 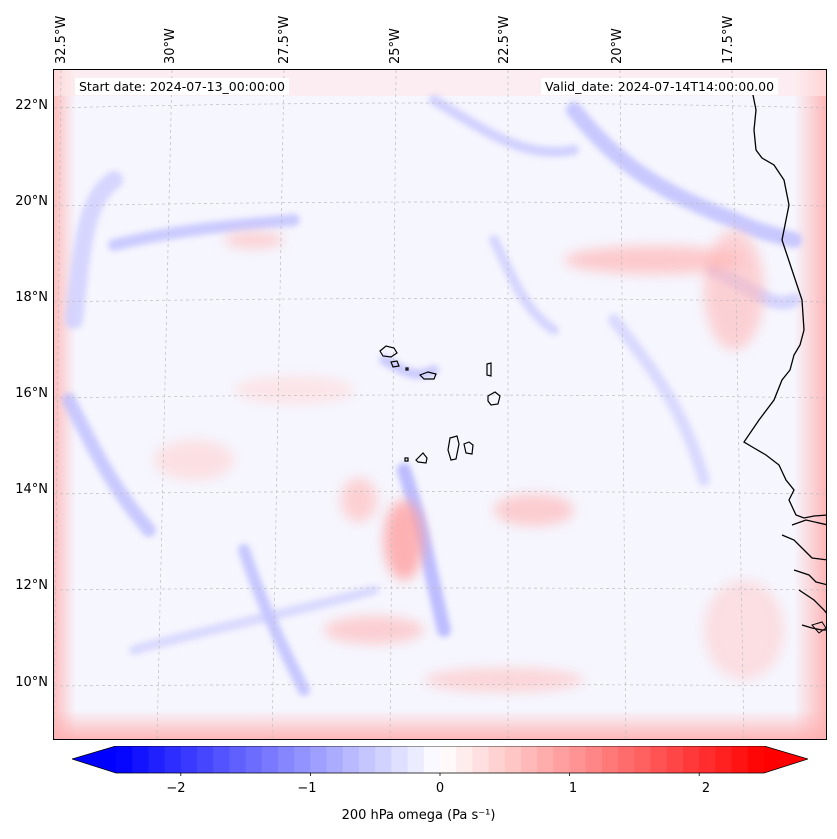 I want to click on lat-label-22n: 22°N, so click(x=31, y=105).